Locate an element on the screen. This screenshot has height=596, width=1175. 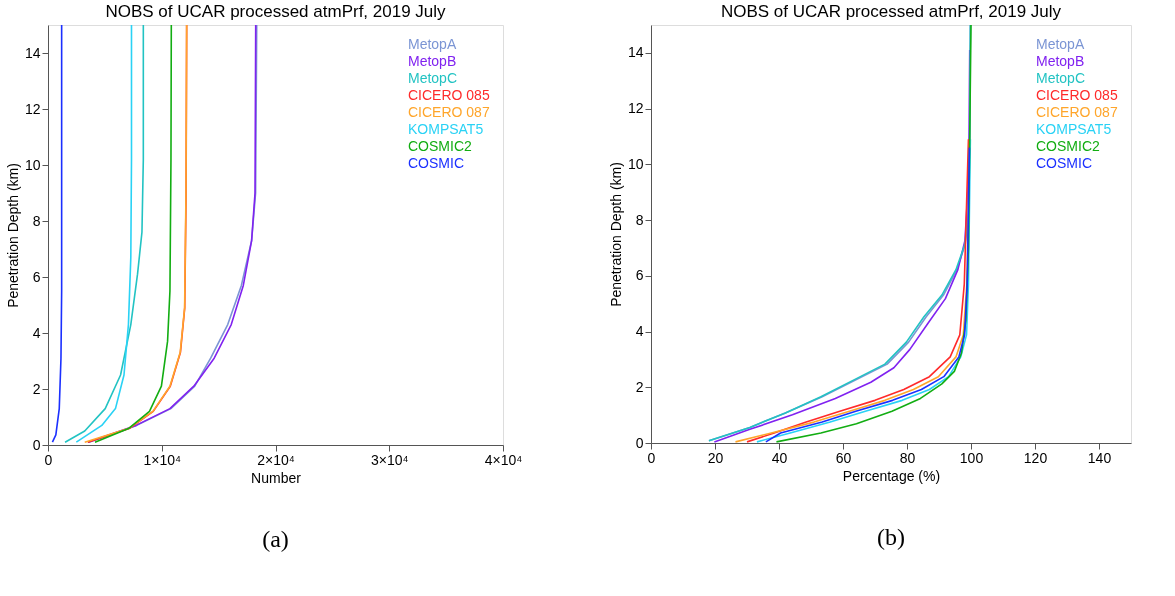
x-axis-title: Percentage (%) is located at coordinates (891, 475).